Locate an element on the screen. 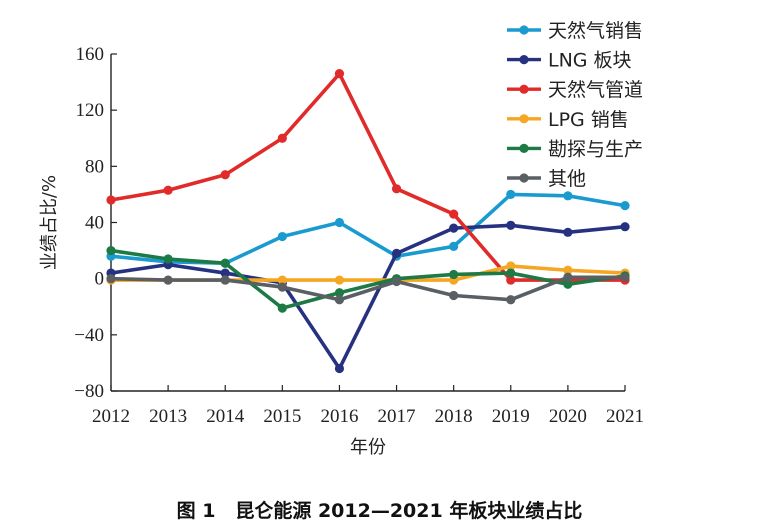 This screenshot has width=759, height=531. x-tick-label: 2012 is located at coordinates (111, 416).